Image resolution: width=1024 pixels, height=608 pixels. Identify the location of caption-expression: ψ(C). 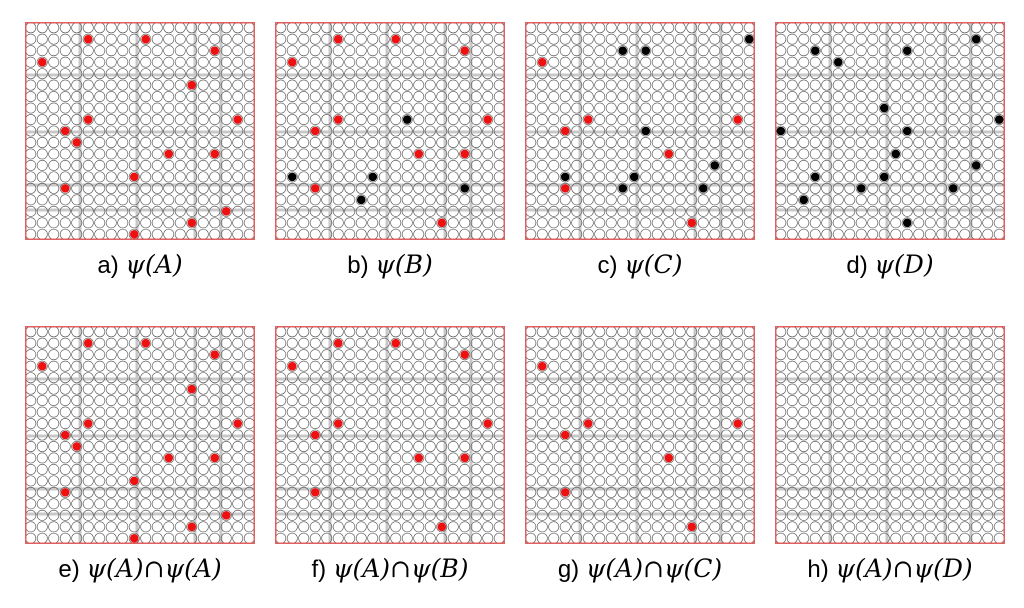
(653, 264).